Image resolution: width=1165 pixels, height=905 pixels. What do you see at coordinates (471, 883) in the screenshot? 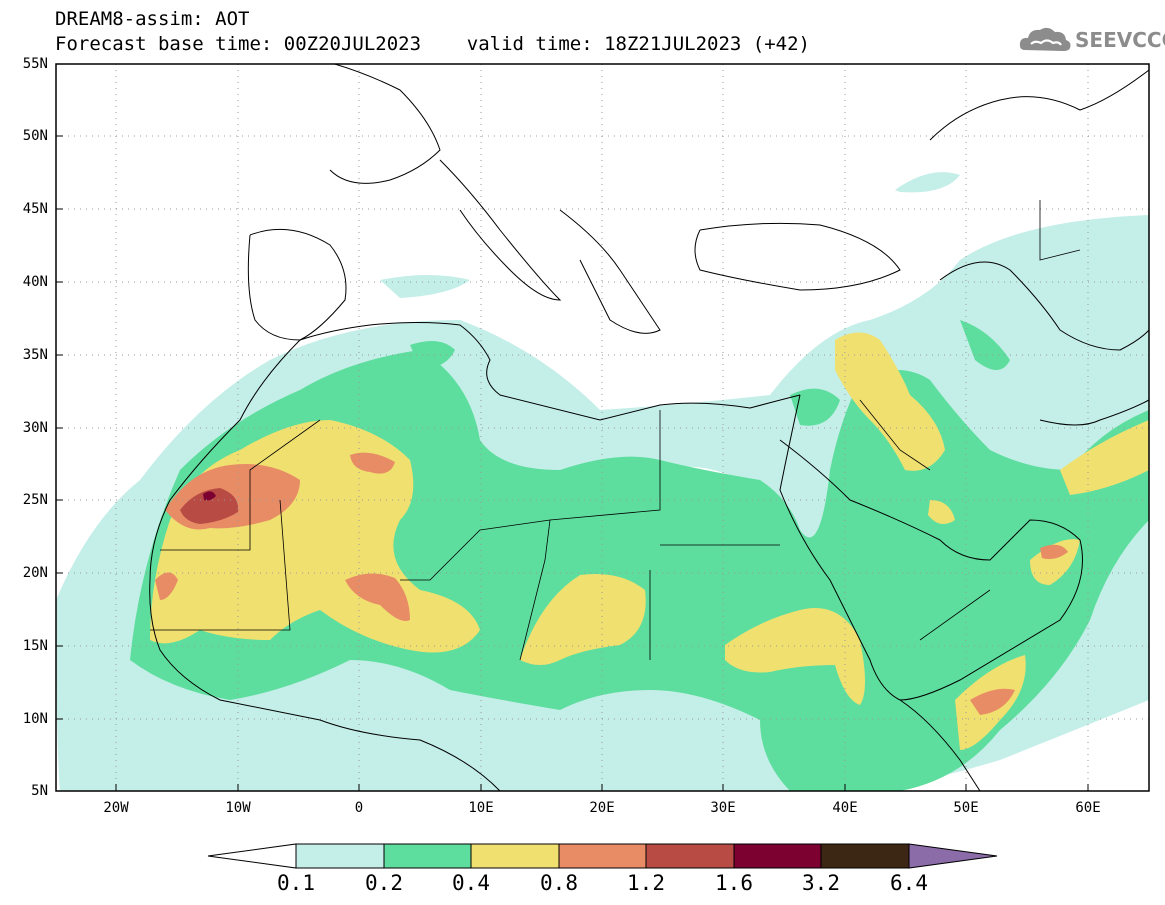
I see `colorbar-label: 0.4` at bounding box center [471, 883].